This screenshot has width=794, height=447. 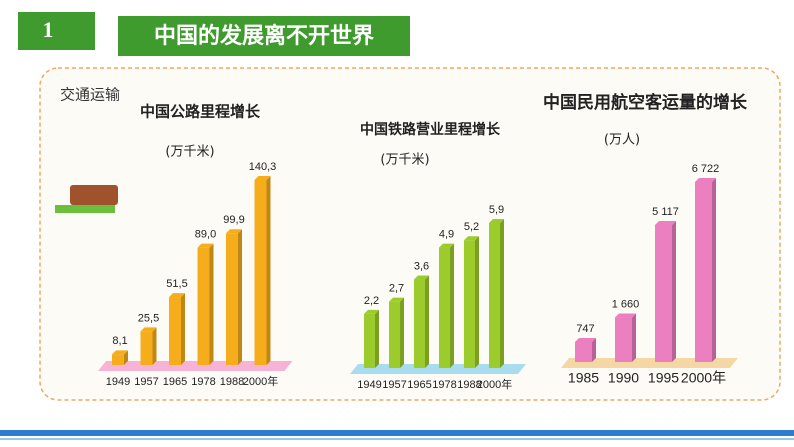 What do you see at coordinates (371, 301) in the screenshot?
I see `value-label: 2,2` at bounding box center [371, 301].